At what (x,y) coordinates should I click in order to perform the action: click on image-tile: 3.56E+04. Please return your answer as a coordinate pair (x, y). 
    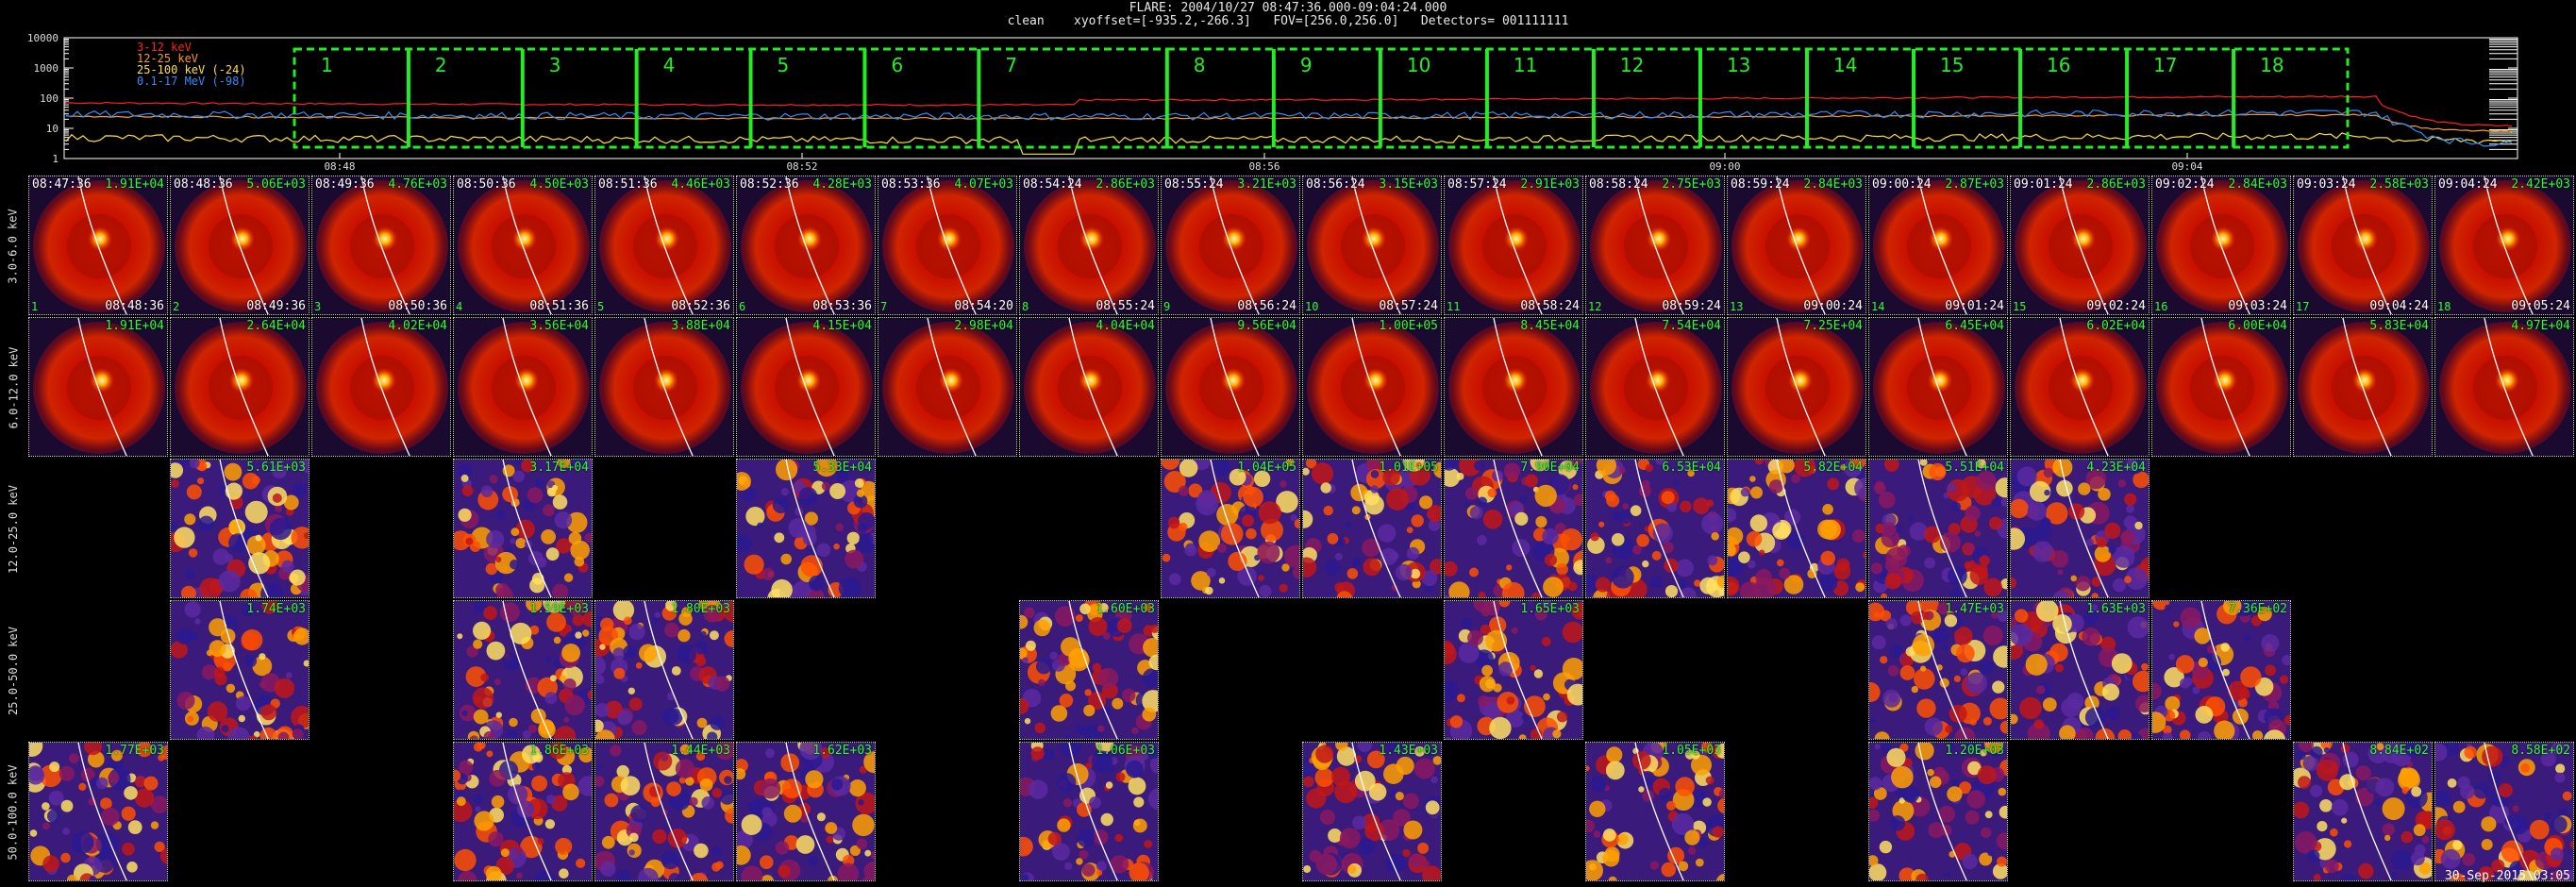
    Looking at the image, I should click on (523, 387).